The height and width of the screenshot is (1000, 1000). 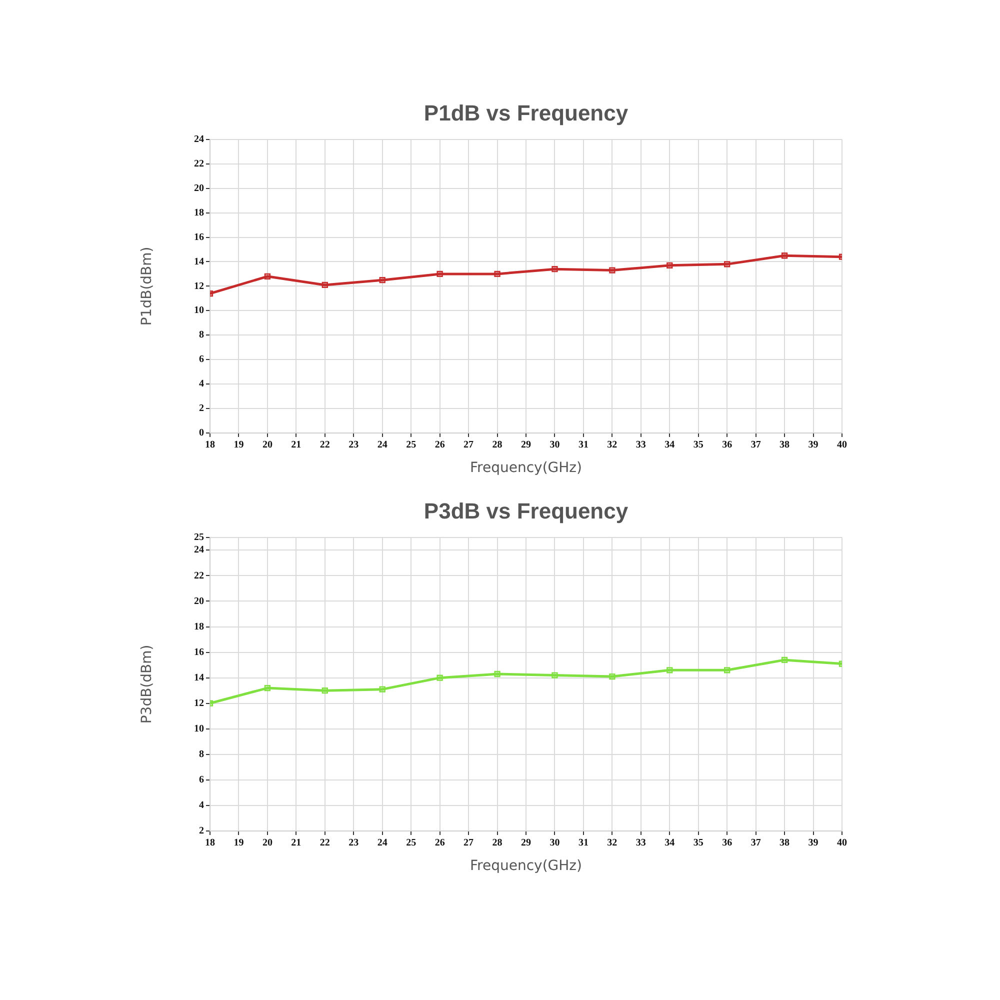 I want to click on y-tick-label: 25, so click(x=199, y=537).